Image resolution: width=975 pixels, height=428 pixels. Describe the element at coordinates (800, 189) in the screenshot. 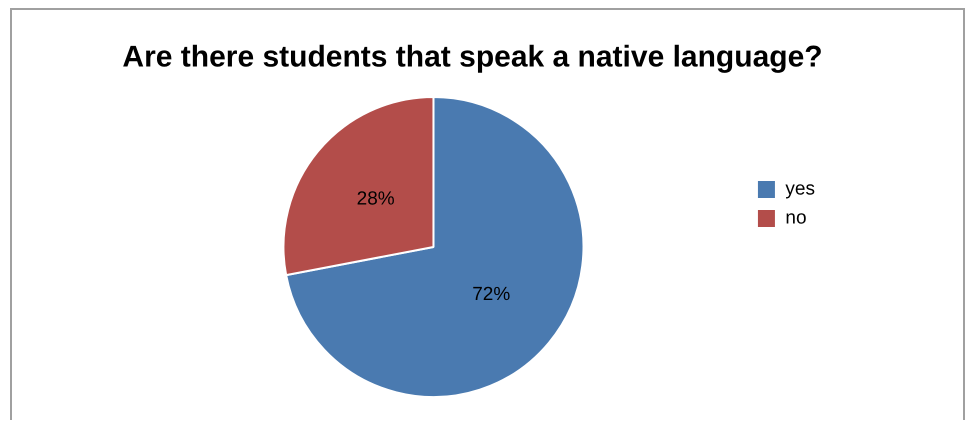

I see `legend-label: yes` at that location.